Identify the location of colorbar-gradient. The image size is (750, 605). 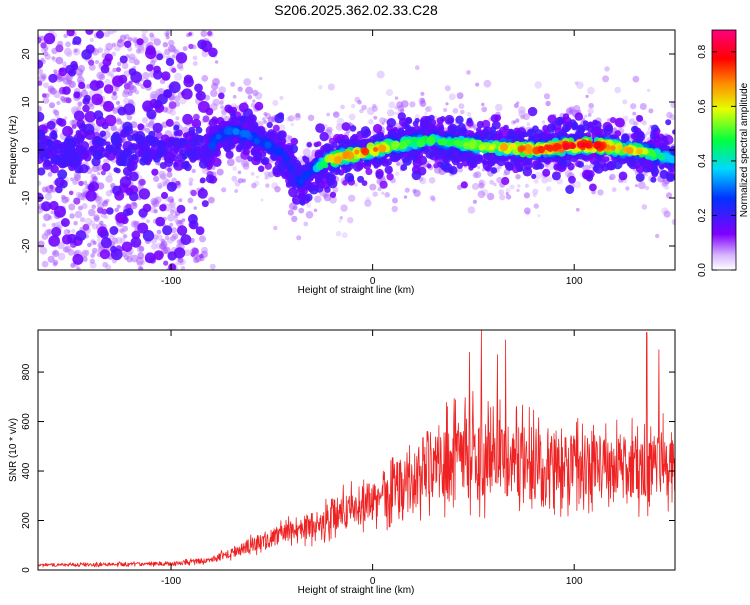
(724, 150).